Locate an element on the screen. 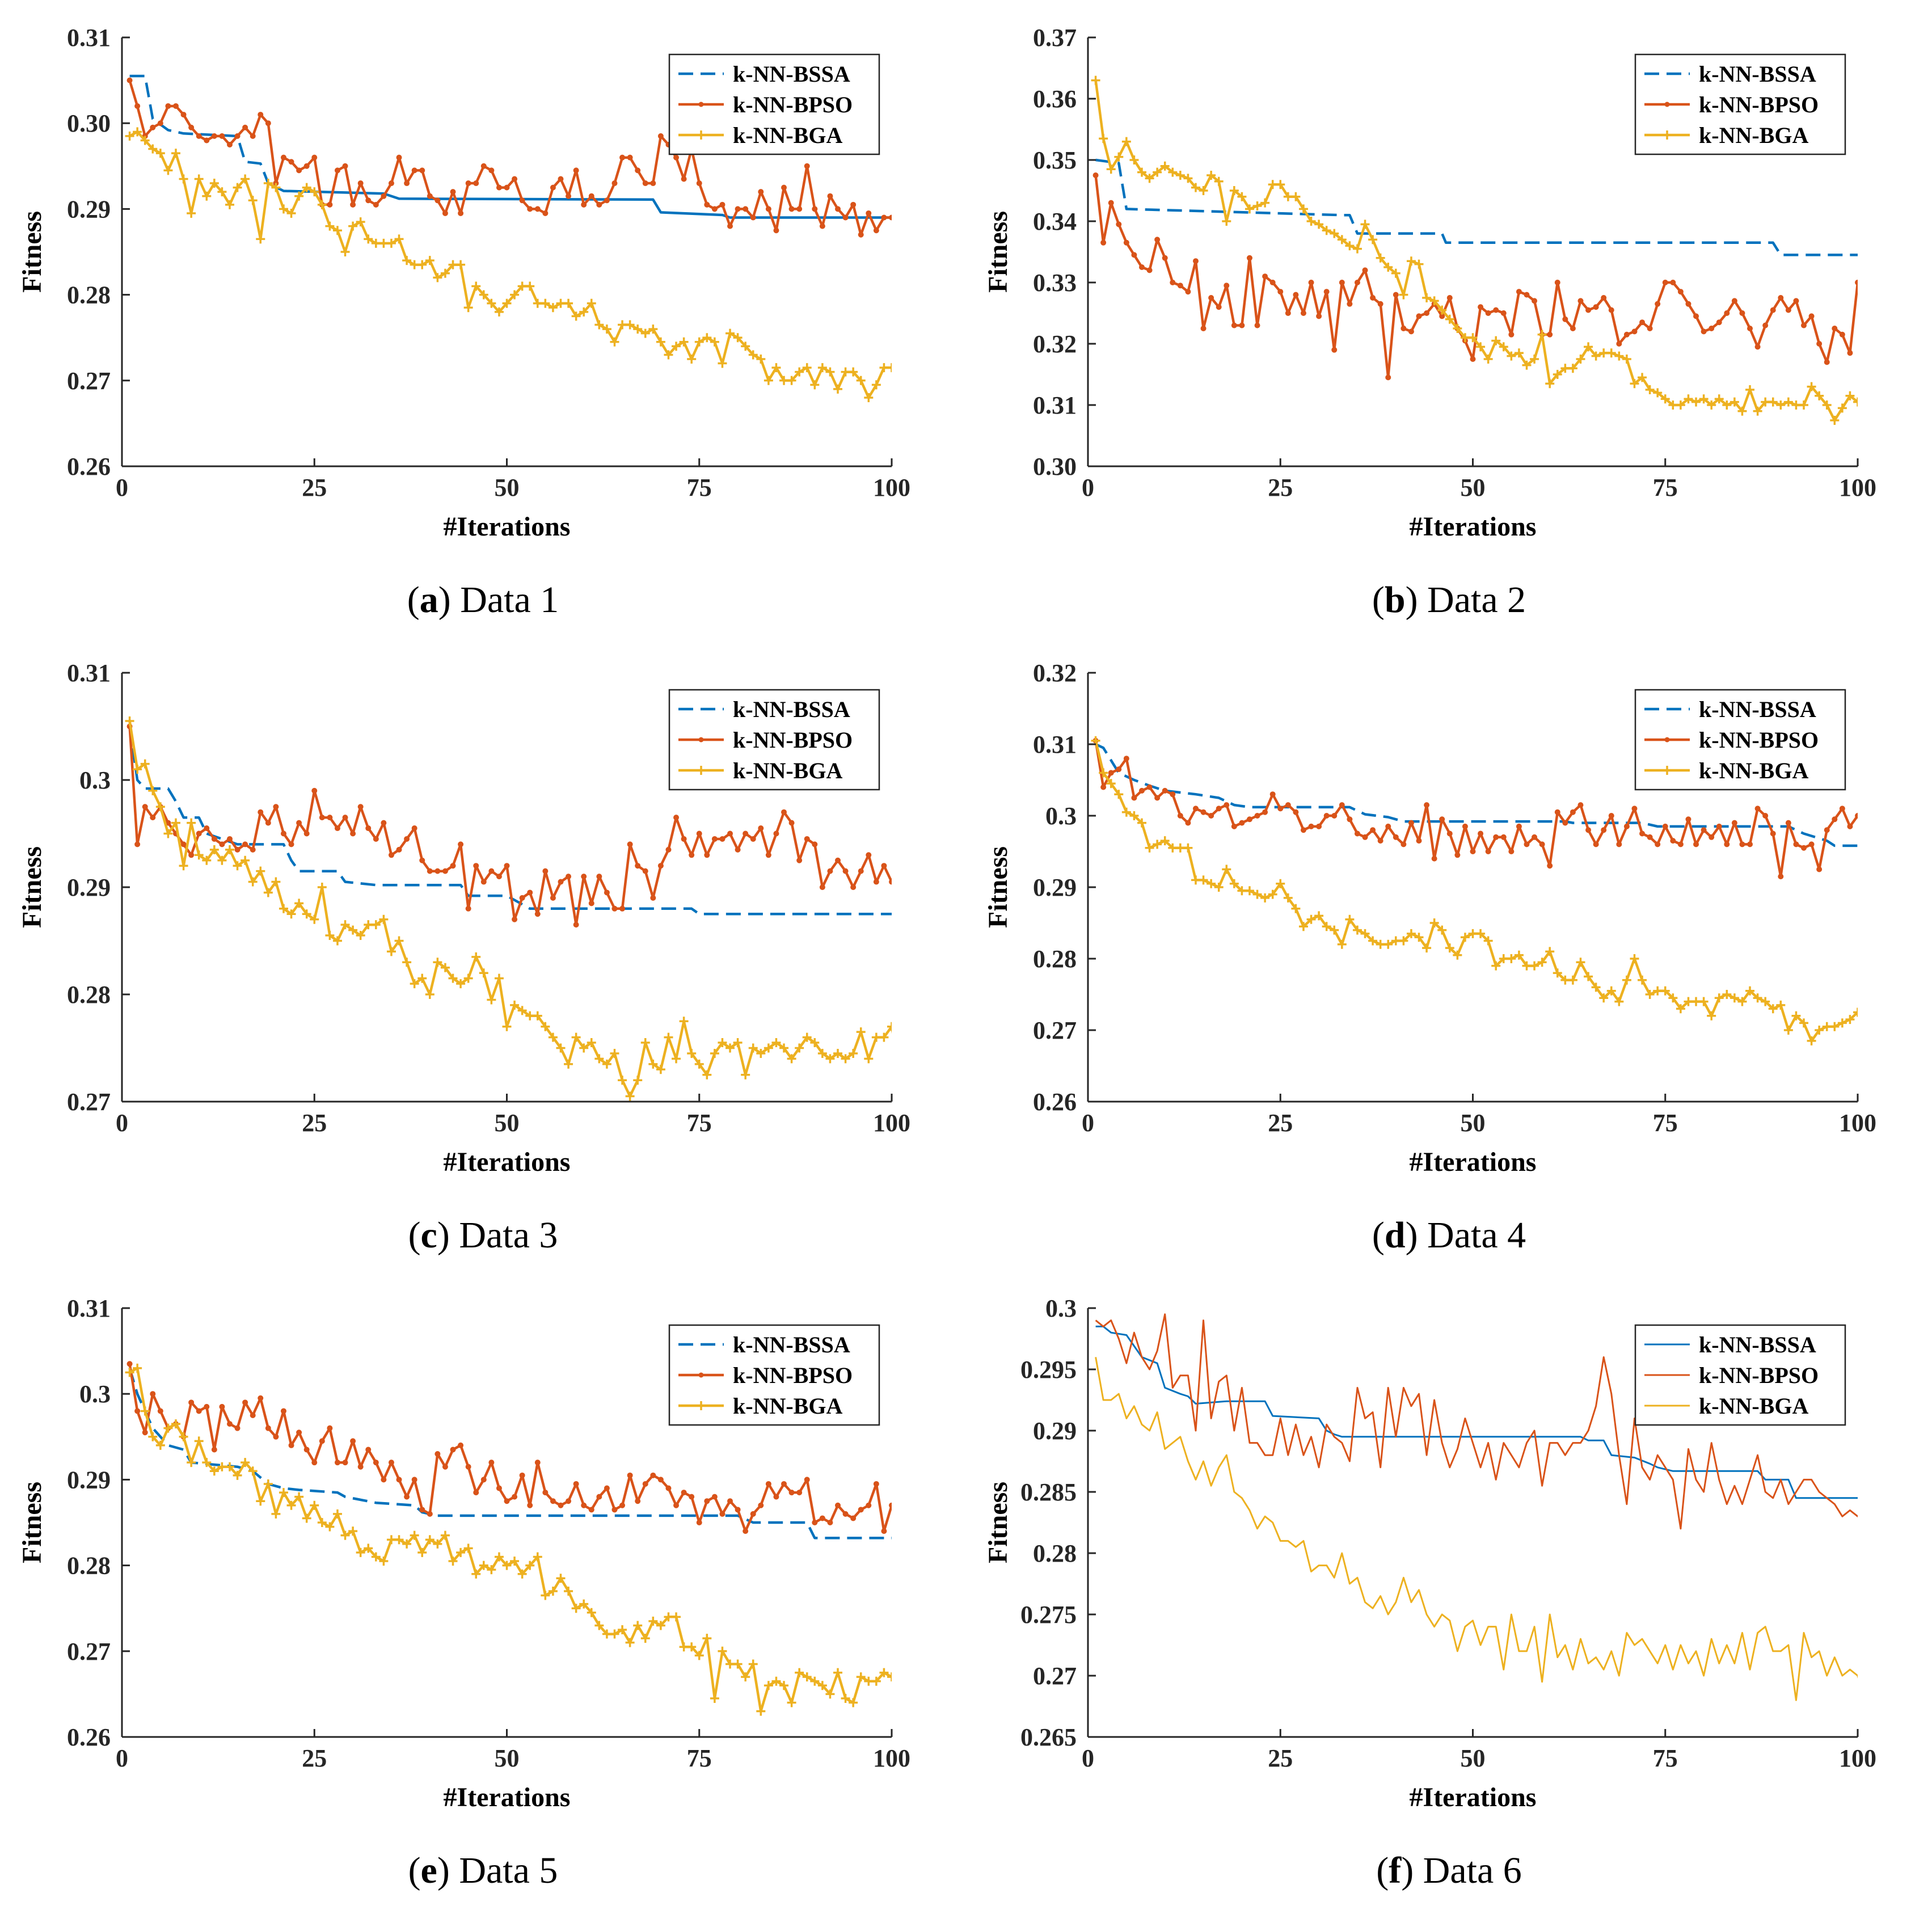 Image resolution: width=1932 pixels, height=1906 pixels. y-tick-label: 0.27 is located at coordinates (89, 1651).